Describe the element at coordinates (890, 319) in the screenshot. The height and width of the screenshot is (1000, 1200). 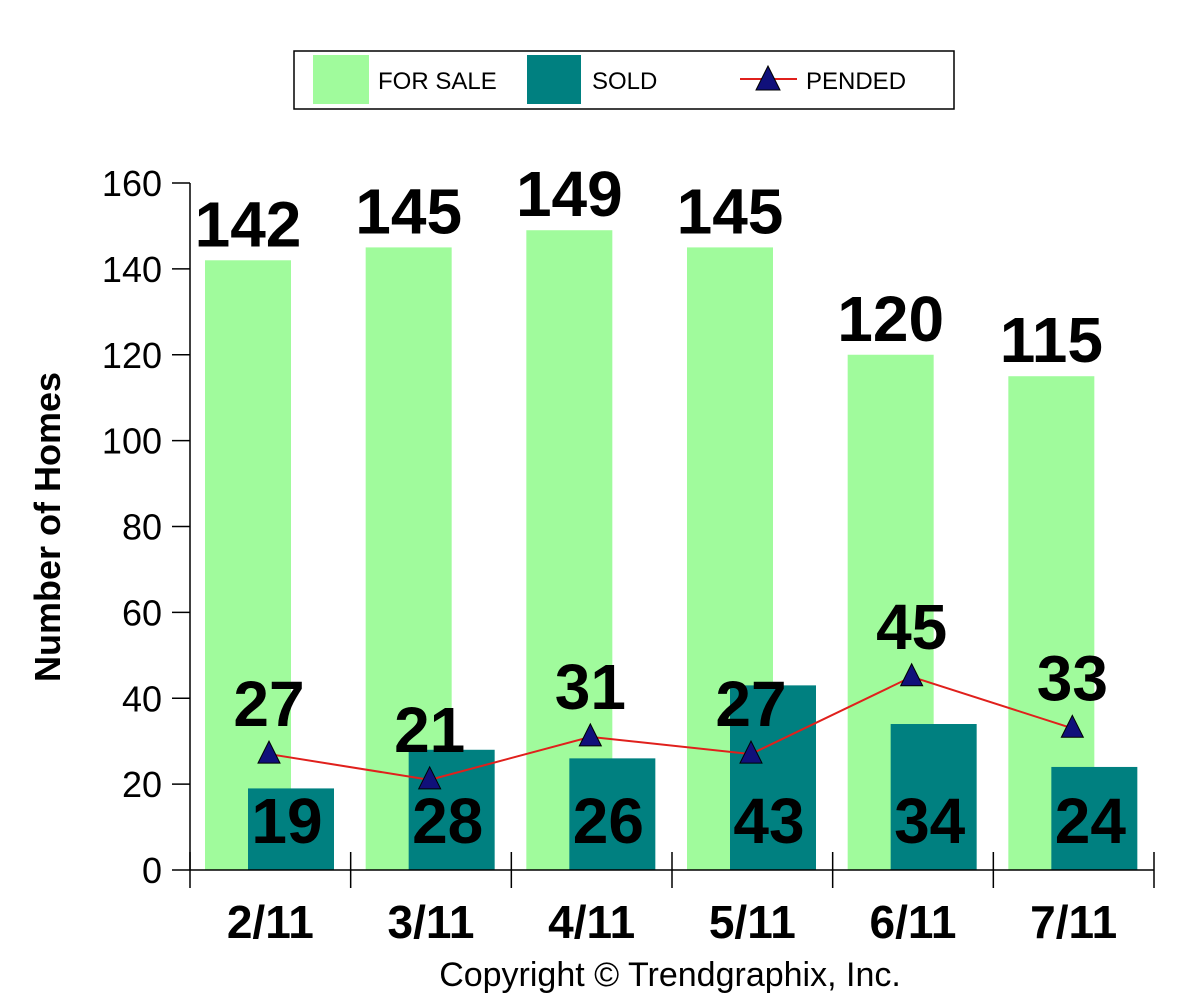
I see `data-label-for-sale: 120` at that location.